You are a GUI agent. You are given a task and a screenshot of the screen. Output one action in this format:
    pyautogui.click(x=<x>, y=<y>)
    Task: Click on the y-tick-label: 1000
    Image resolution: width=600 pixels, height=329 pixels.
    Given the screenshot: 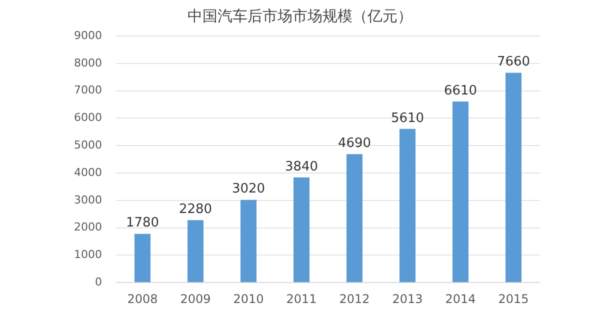 What is the action you would take?
    pyautogui.click(x=88, y=255)
    